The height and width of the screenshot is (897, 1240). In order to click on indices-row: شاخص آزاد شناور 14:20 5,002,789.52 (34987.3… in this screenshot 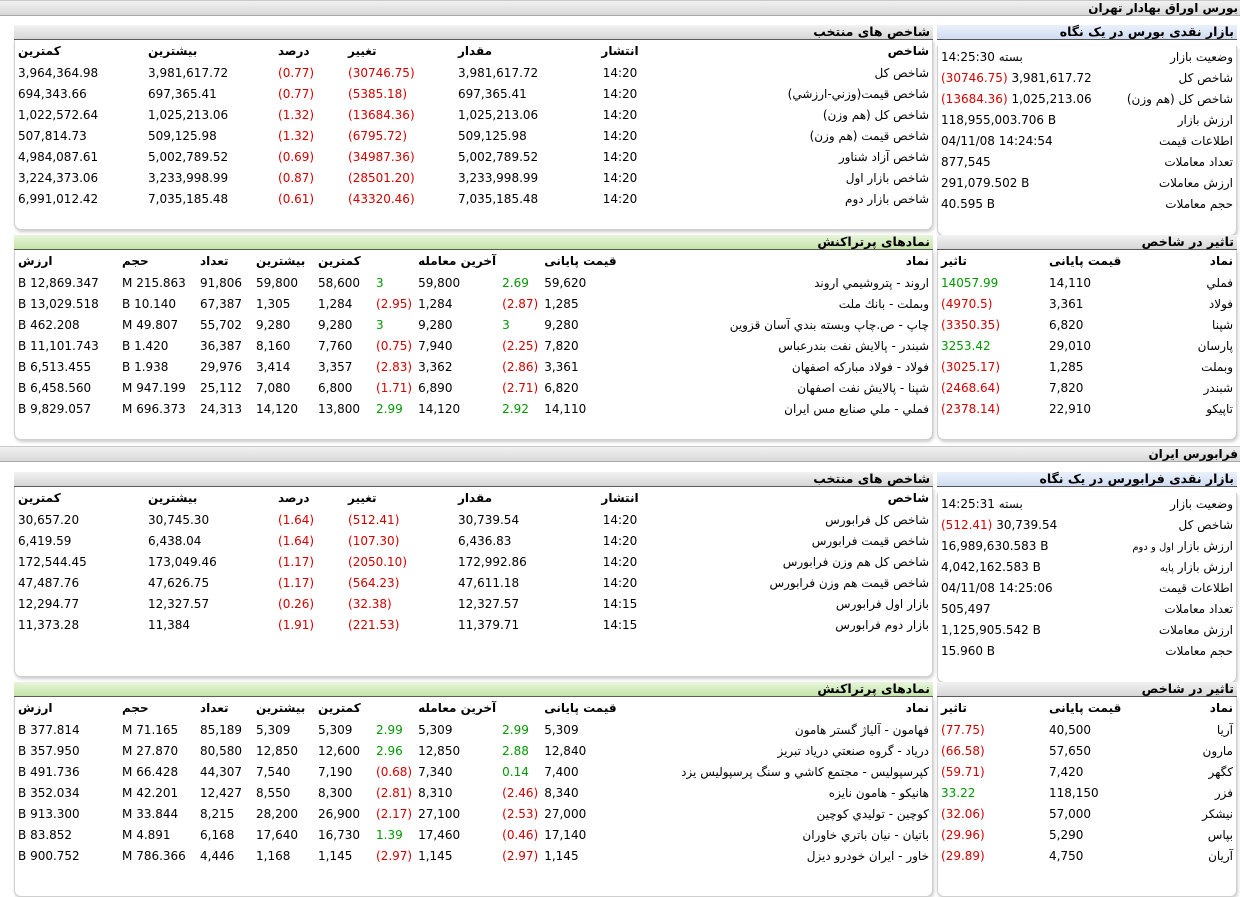, I will do `click(473, 156)`.